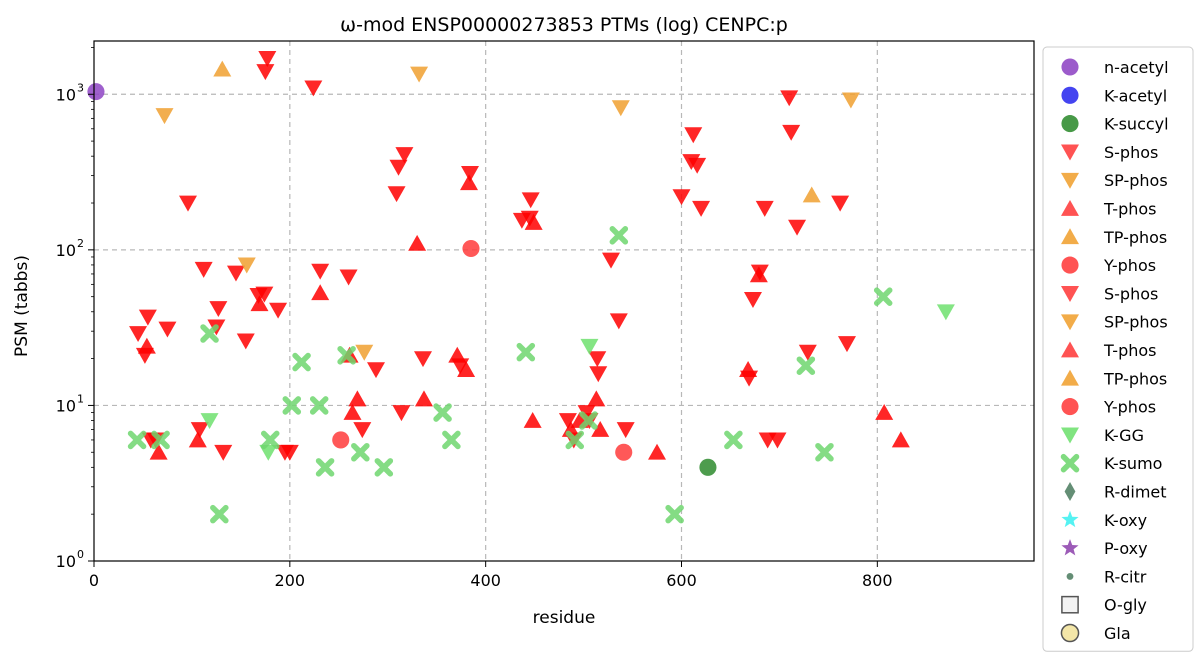 This screenshot has width=1200, height=664. What do you see at coordinates (1124, 435) in the screenshot?
I see `legend-label-k-gg: K-GG` at bounding box center [1124, 435].